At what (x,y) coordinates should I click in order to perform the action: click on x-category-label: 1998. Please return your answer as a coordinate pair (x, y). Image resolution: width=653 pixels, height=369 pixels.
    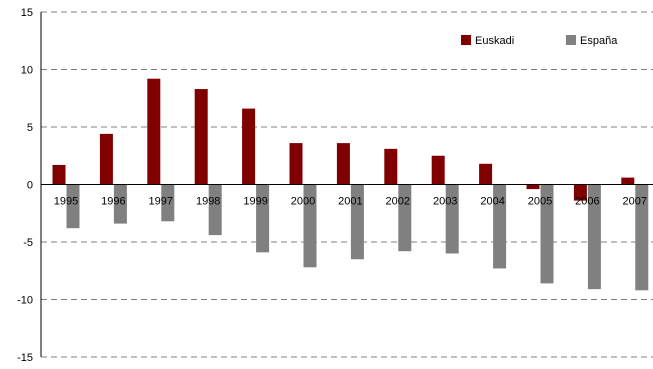
    Looking at the image, I should click on (208, 202).